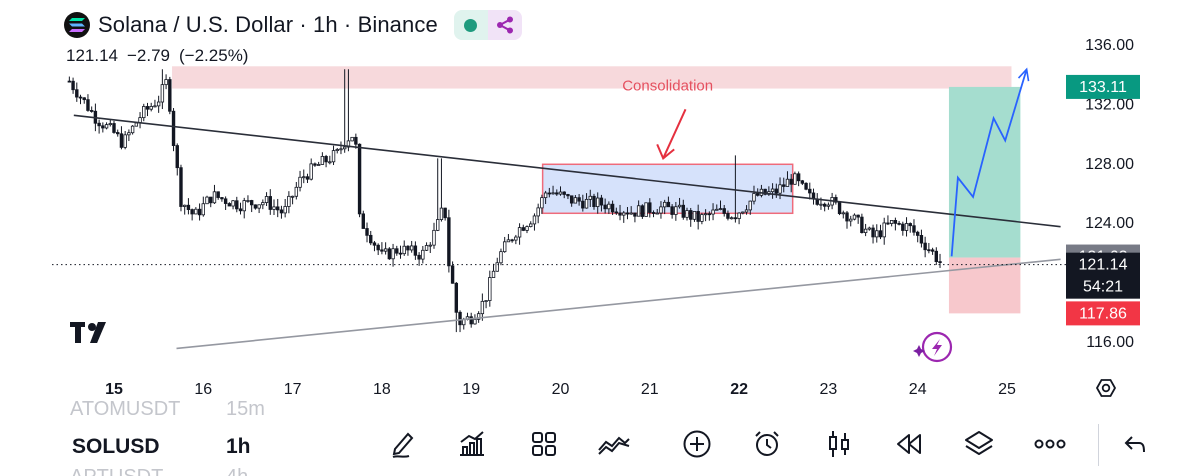  I want to click on tradingview-logo, so click(88, 332).